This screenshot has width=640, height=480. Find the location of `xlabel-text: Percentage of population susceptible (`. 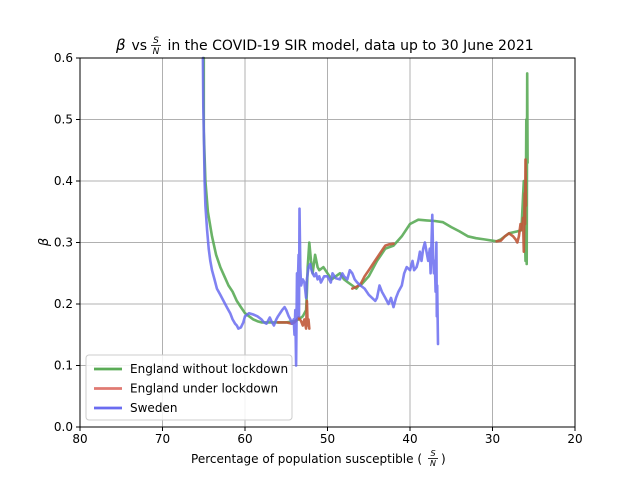

xlabel-text: Percentage of population susceptible ( is located at coordinates (306, 459).